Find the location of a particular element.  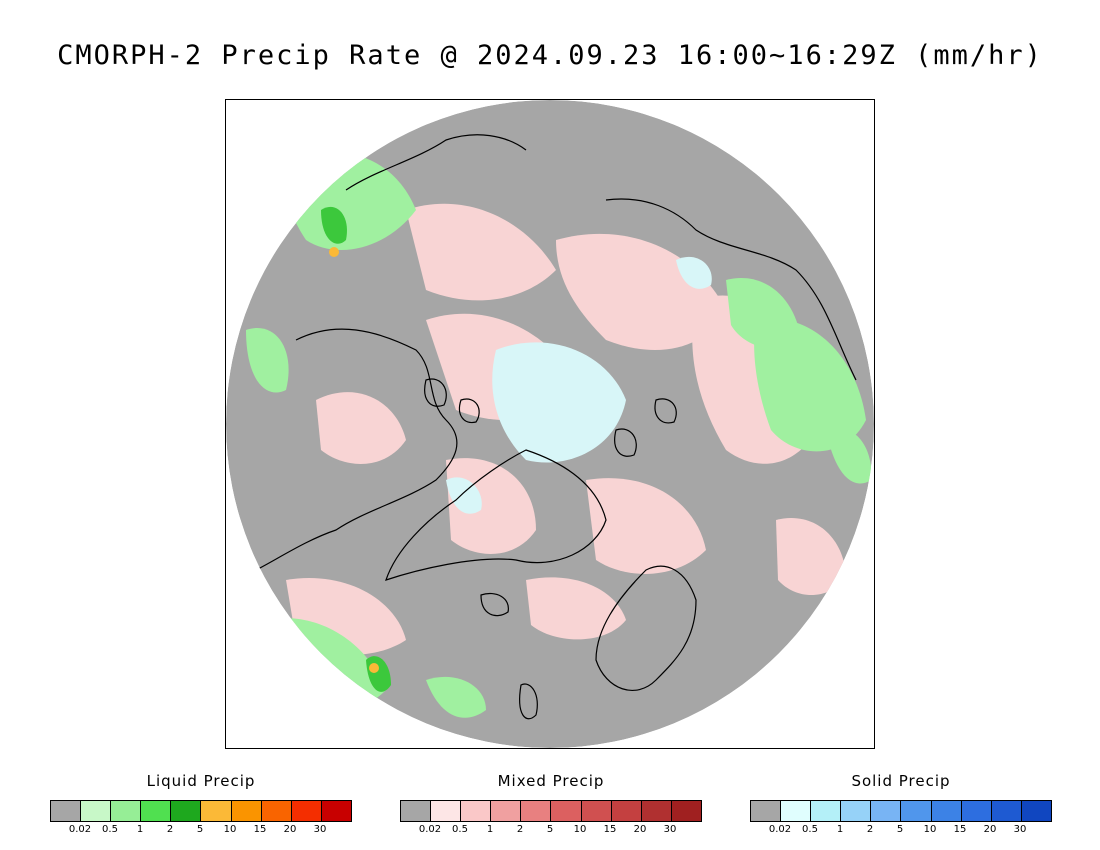

solid-precip-areas is located at coordinates (579, 385).